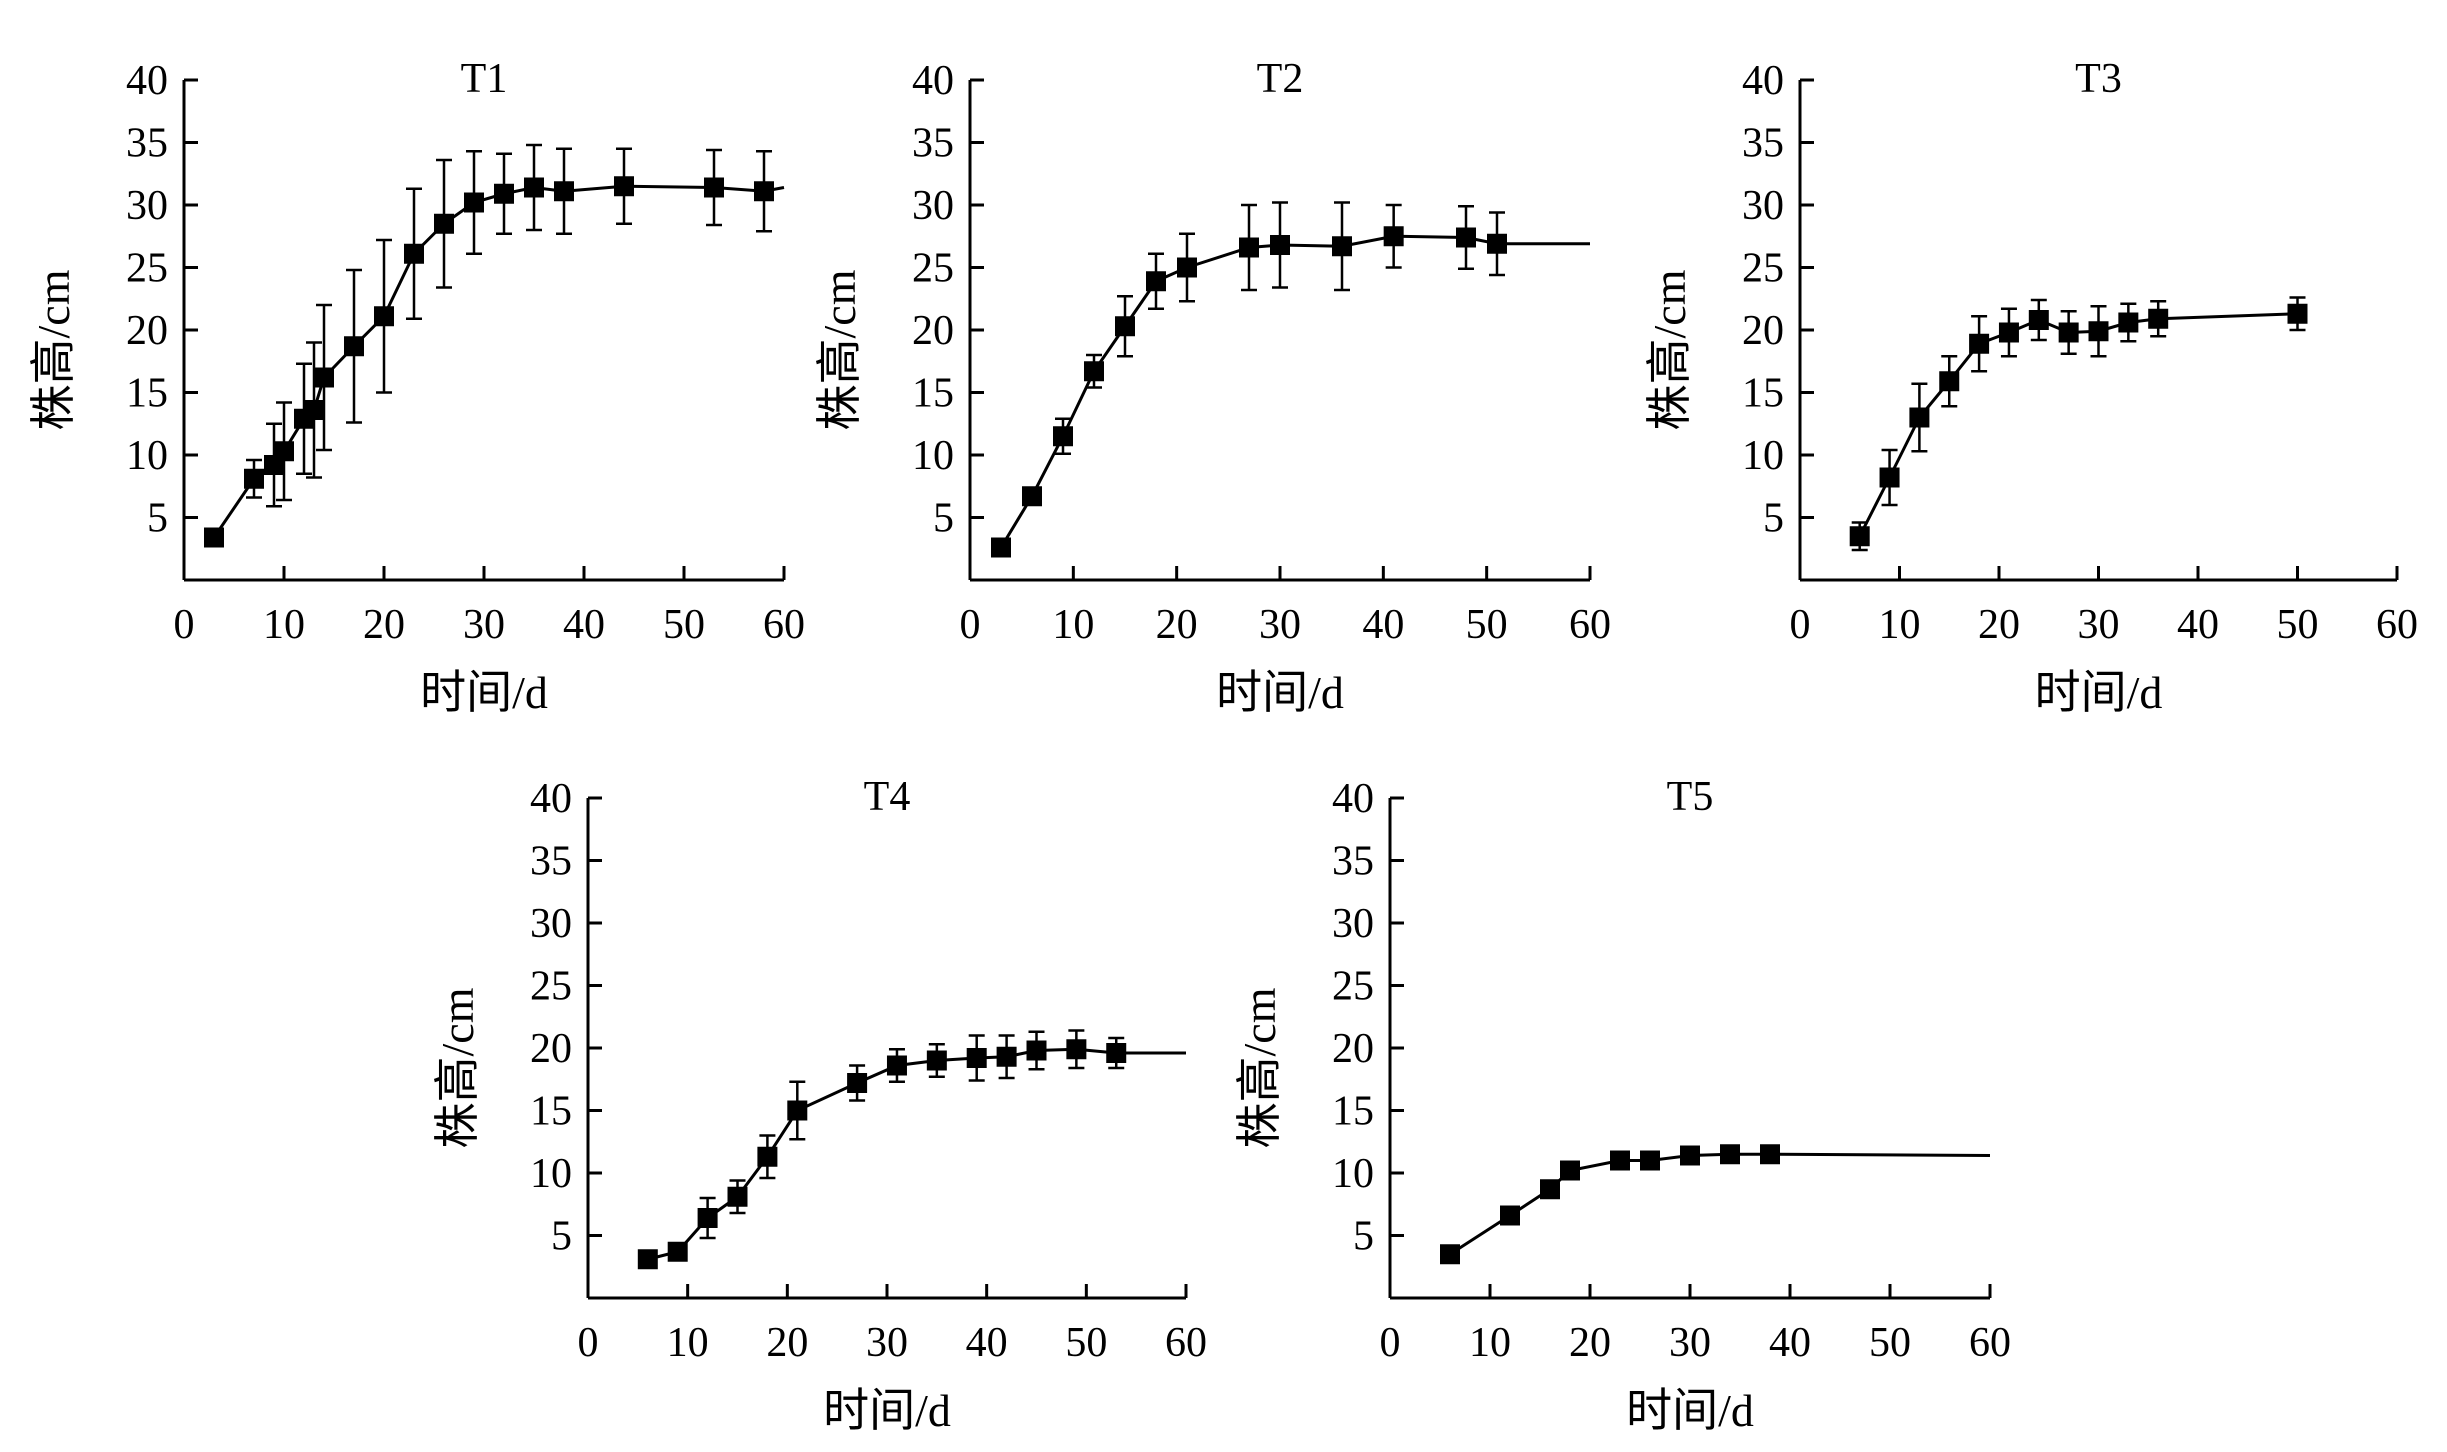 This screenshot has height=1452, width=2447. What do you see at coordinates (819, 1105) in the screenshot?
I see `chart-panel-t4: 0 10 20 30 40 50 60 5 10 15 20 25 30 35 40 T4 时间/d 株高/cm` at bounding box center [819, 1105].